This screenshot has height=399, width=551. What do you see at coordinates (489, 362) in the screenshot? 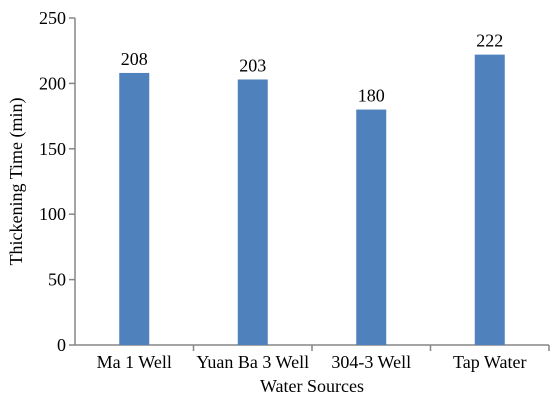
I see `x-tick-label: Tap Water` at bounding box center [489, 362].